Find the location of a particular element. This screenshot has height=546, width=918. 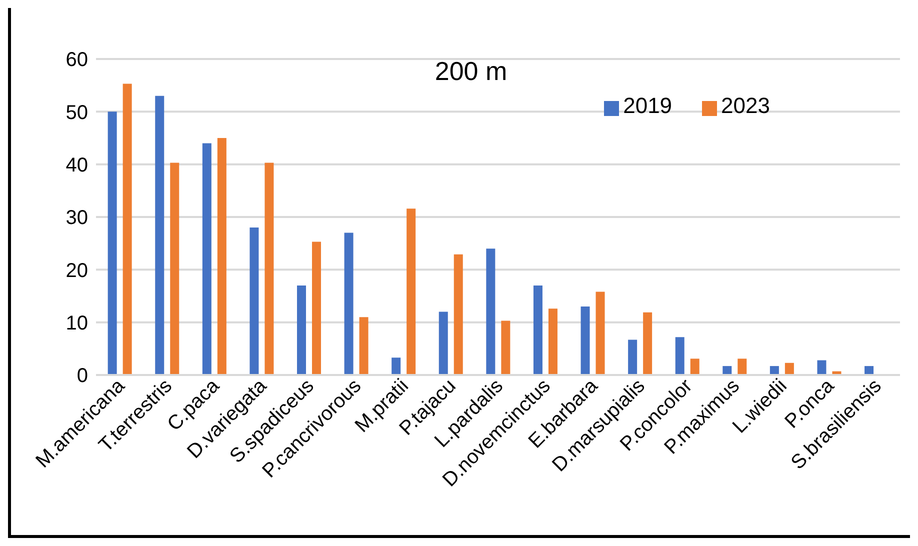

y-tick-label: 20 is located at coordinates (77, 271).